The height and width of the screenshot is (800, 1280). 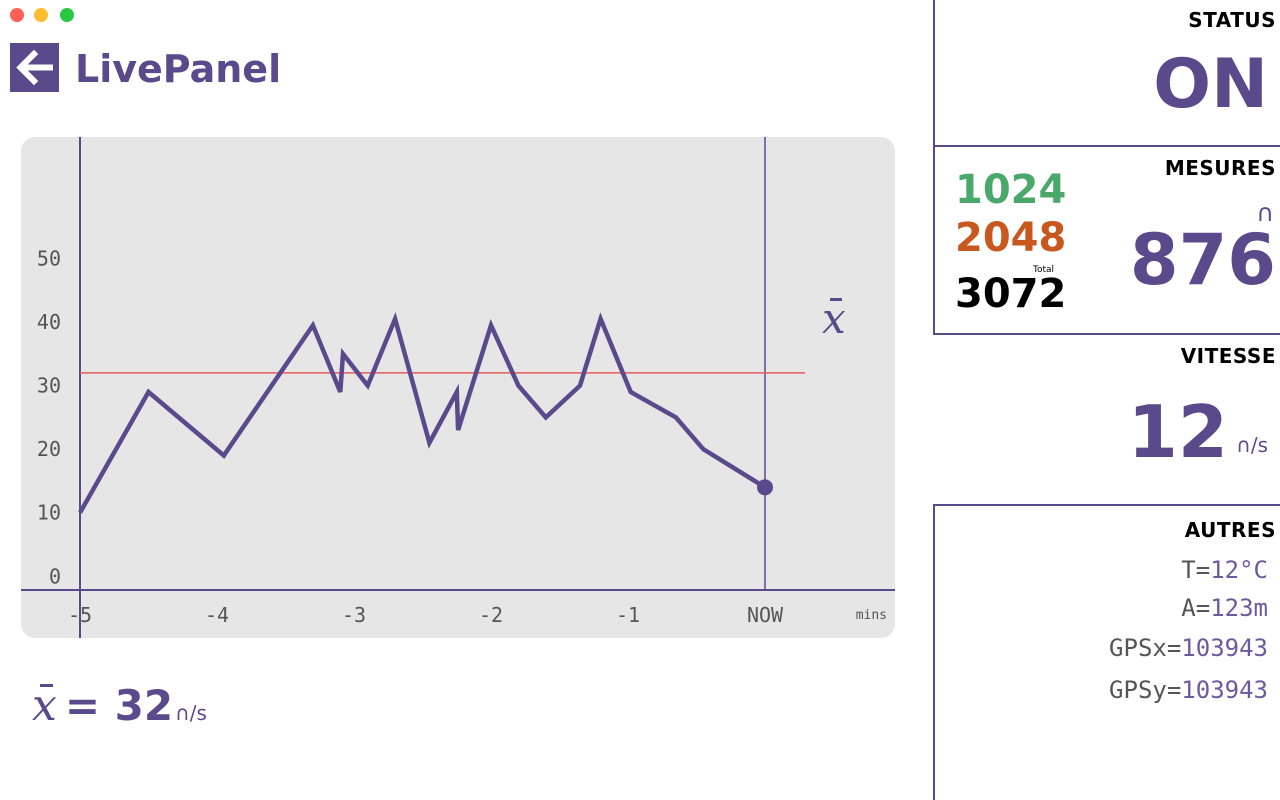 I want to click on x-tick-label: -5, so click(x=80, y=615).